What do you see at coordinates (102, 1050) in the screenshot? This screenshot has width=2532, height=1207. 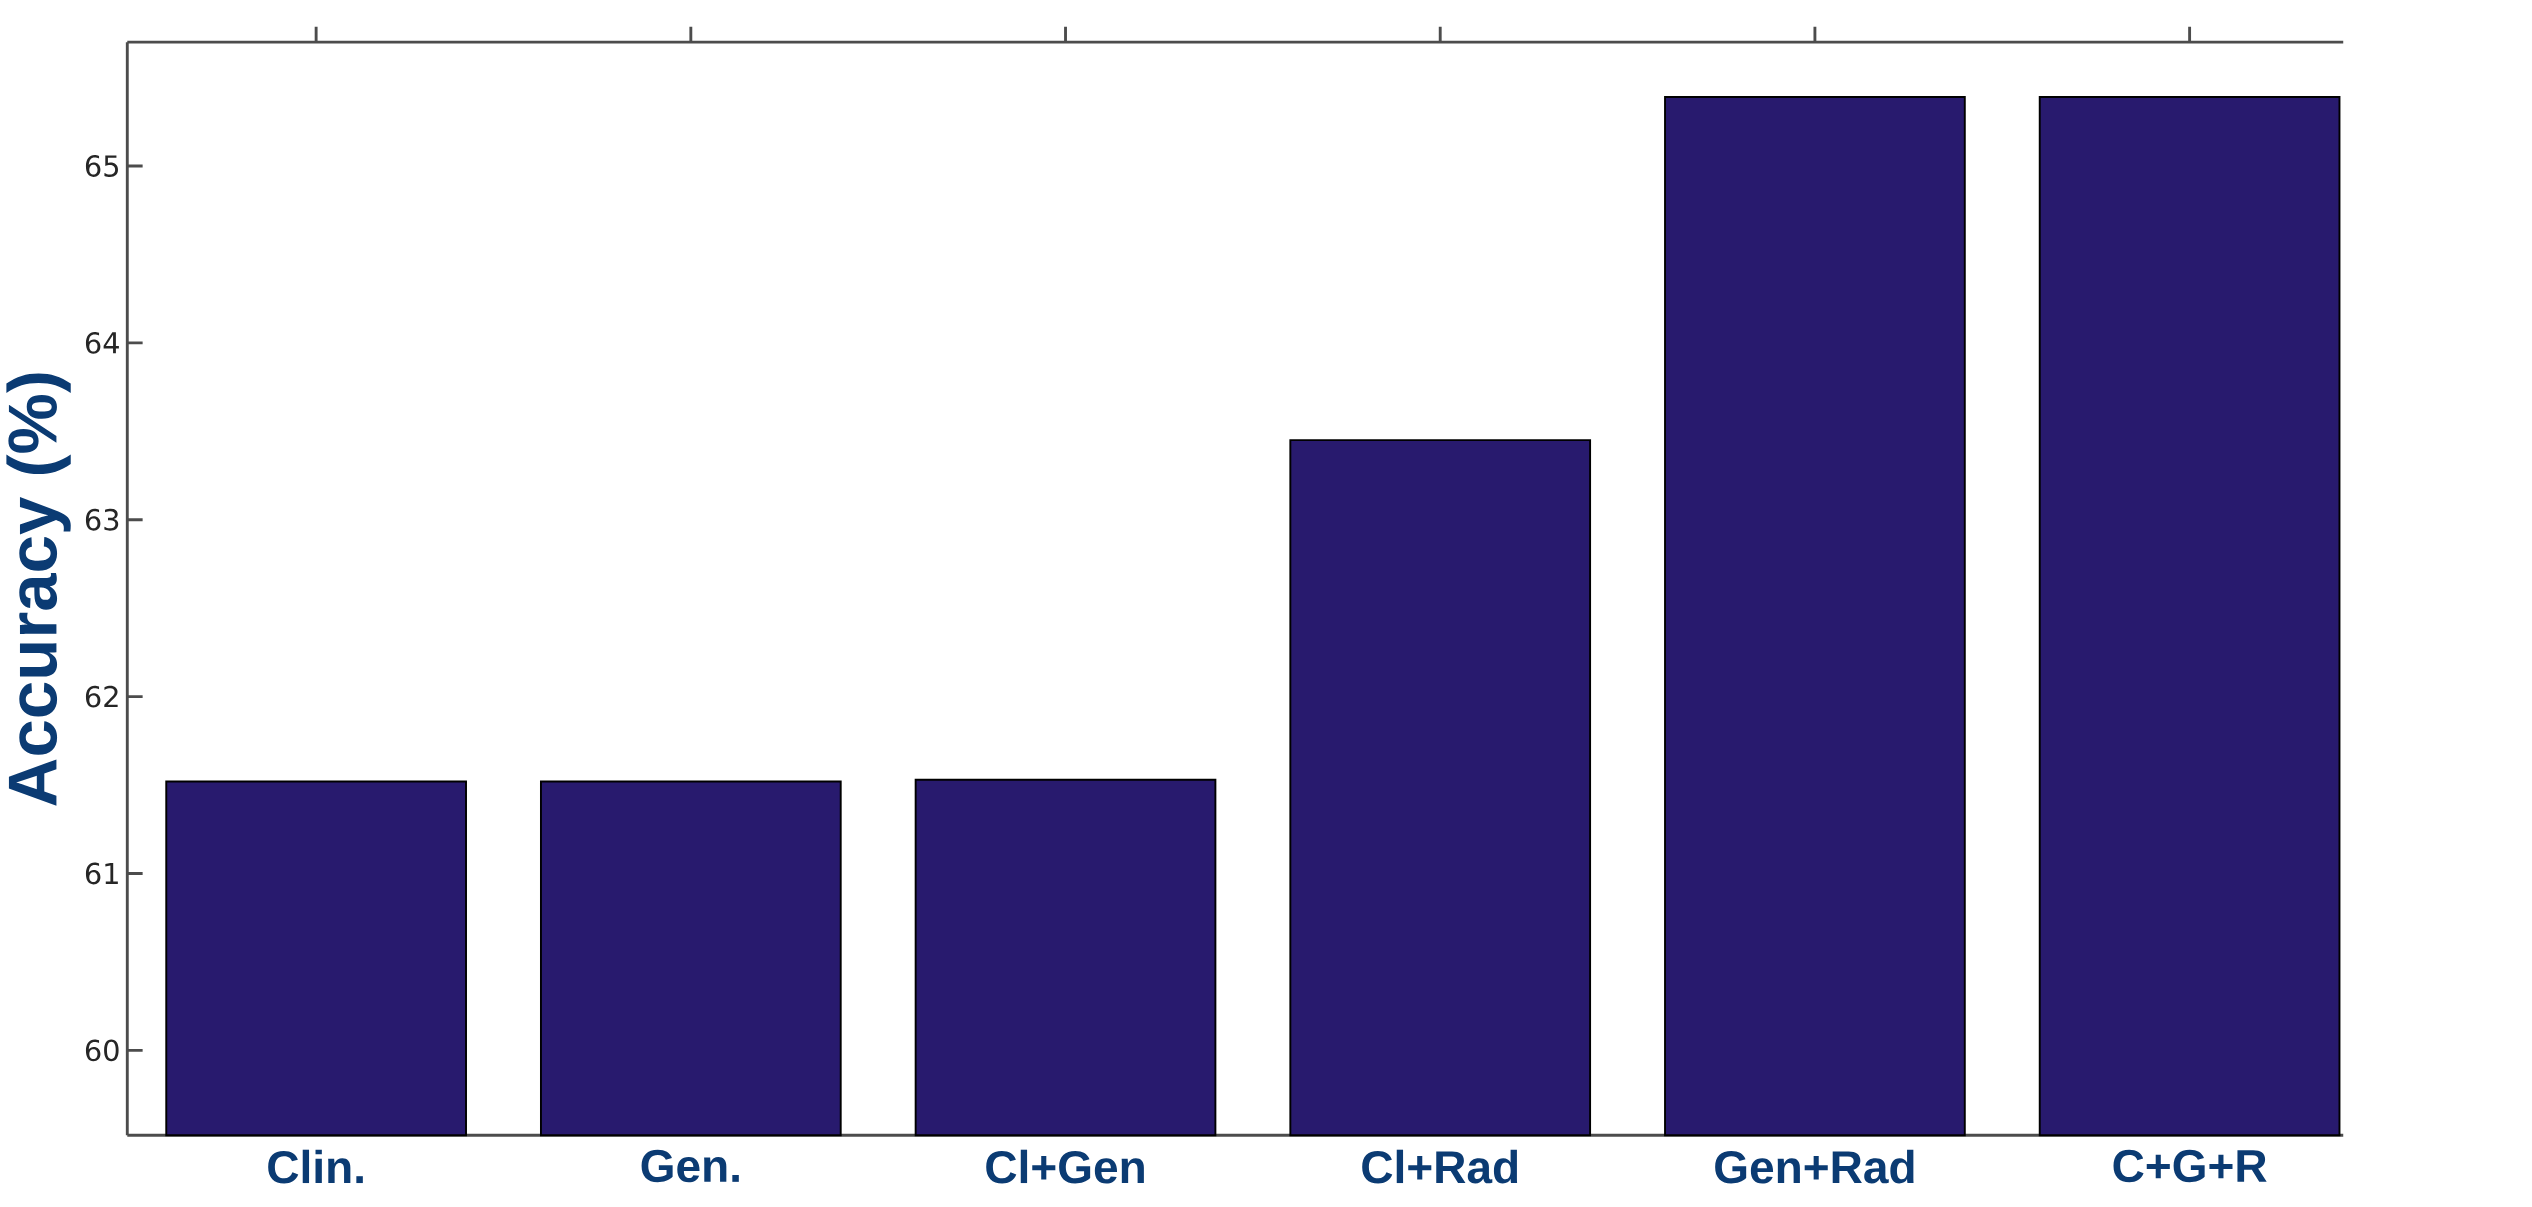 I see `y-tick-label: 60` at bounding box center [102, 1050].